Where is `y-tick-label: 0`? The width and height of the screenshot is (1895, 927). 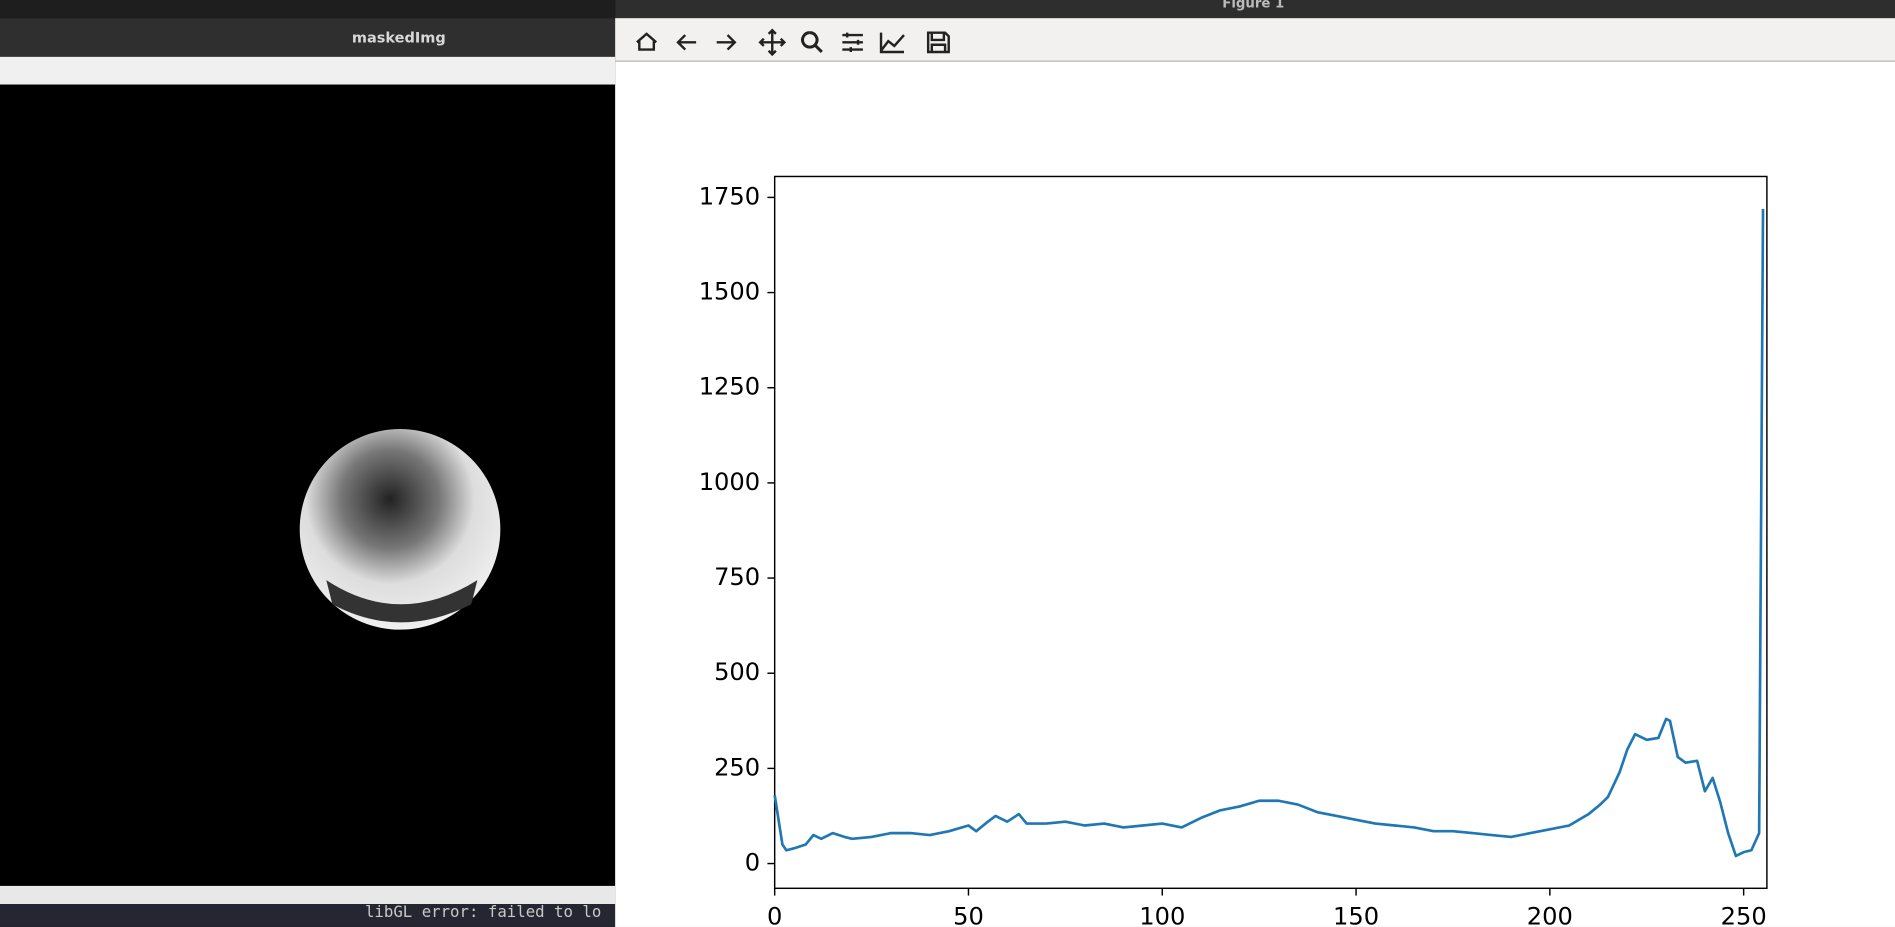 y-tick-label: 0 is located at coordinates (752, 863).